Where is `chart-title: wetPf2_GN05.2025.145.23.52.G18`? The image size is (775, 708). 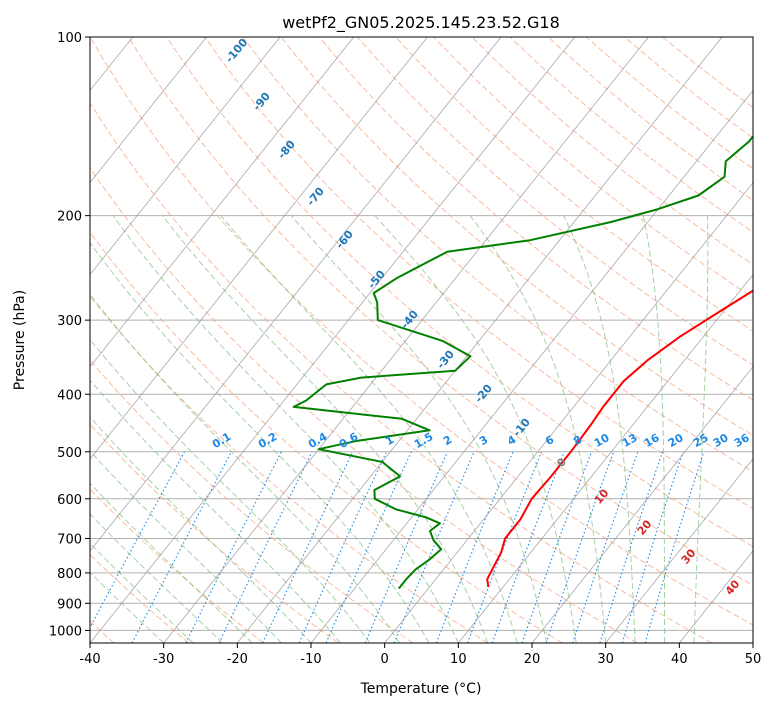
chart-title: wetPf2_GN05.2025.145.23.52.G18 is located at coordinates (421, 23).